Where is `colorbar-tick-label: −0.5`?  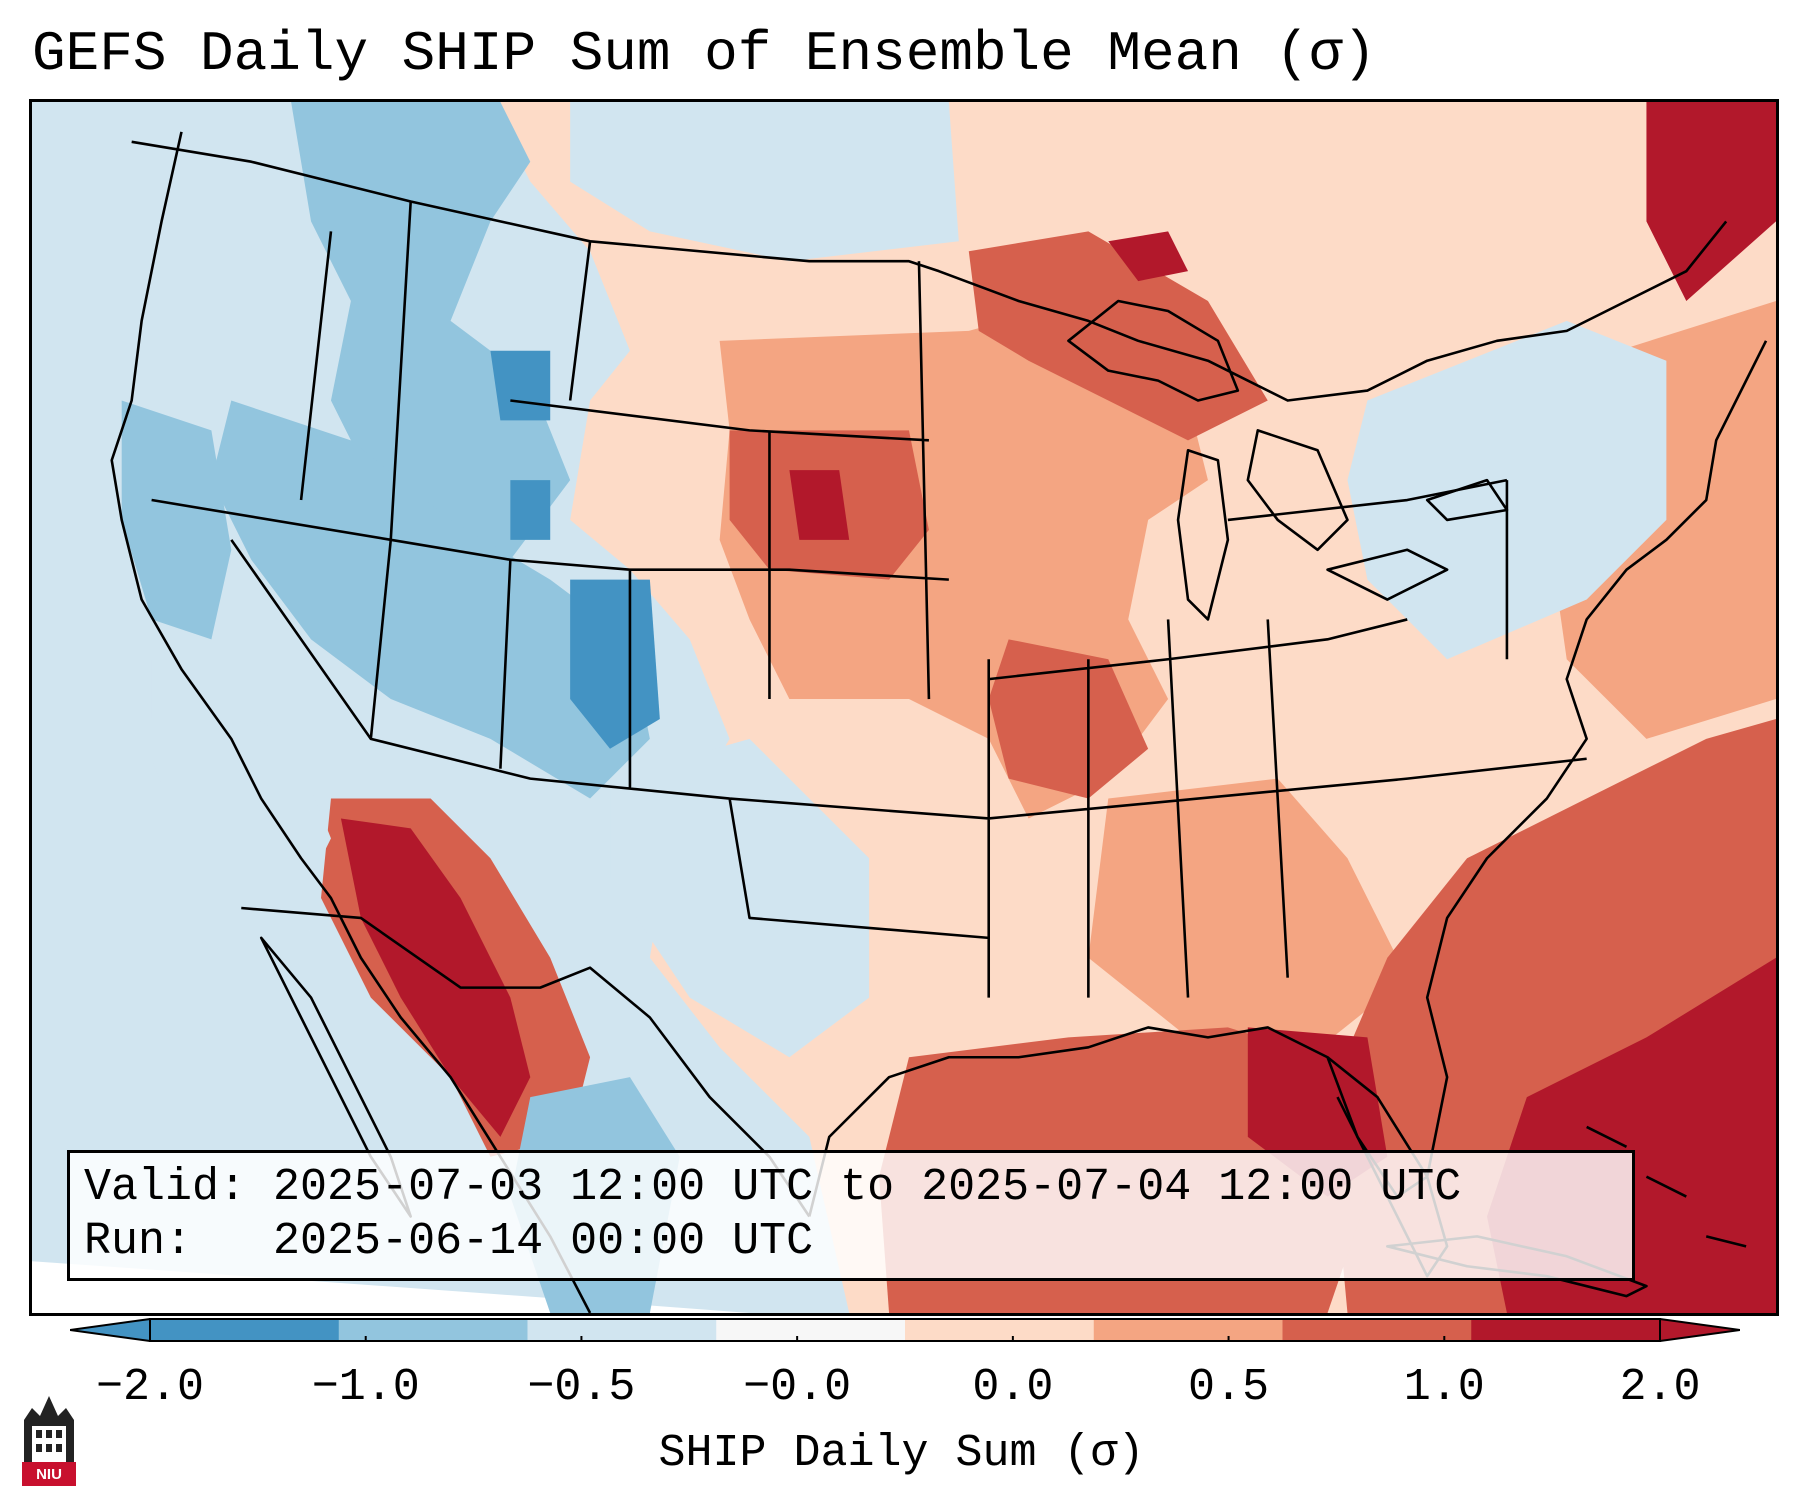 colorbar-tick-label: −0.5 is located at coordinates (581, 1387).